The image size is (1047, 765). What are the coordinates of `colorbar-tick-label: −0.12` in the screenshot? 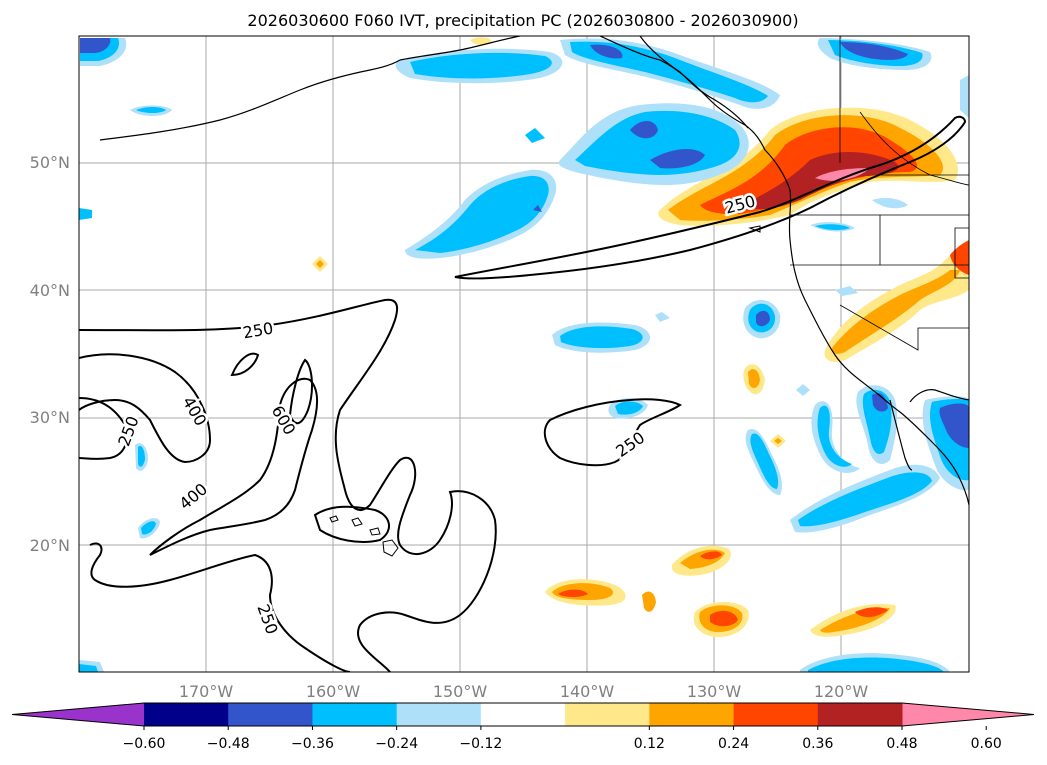 It's located at (480, 744).